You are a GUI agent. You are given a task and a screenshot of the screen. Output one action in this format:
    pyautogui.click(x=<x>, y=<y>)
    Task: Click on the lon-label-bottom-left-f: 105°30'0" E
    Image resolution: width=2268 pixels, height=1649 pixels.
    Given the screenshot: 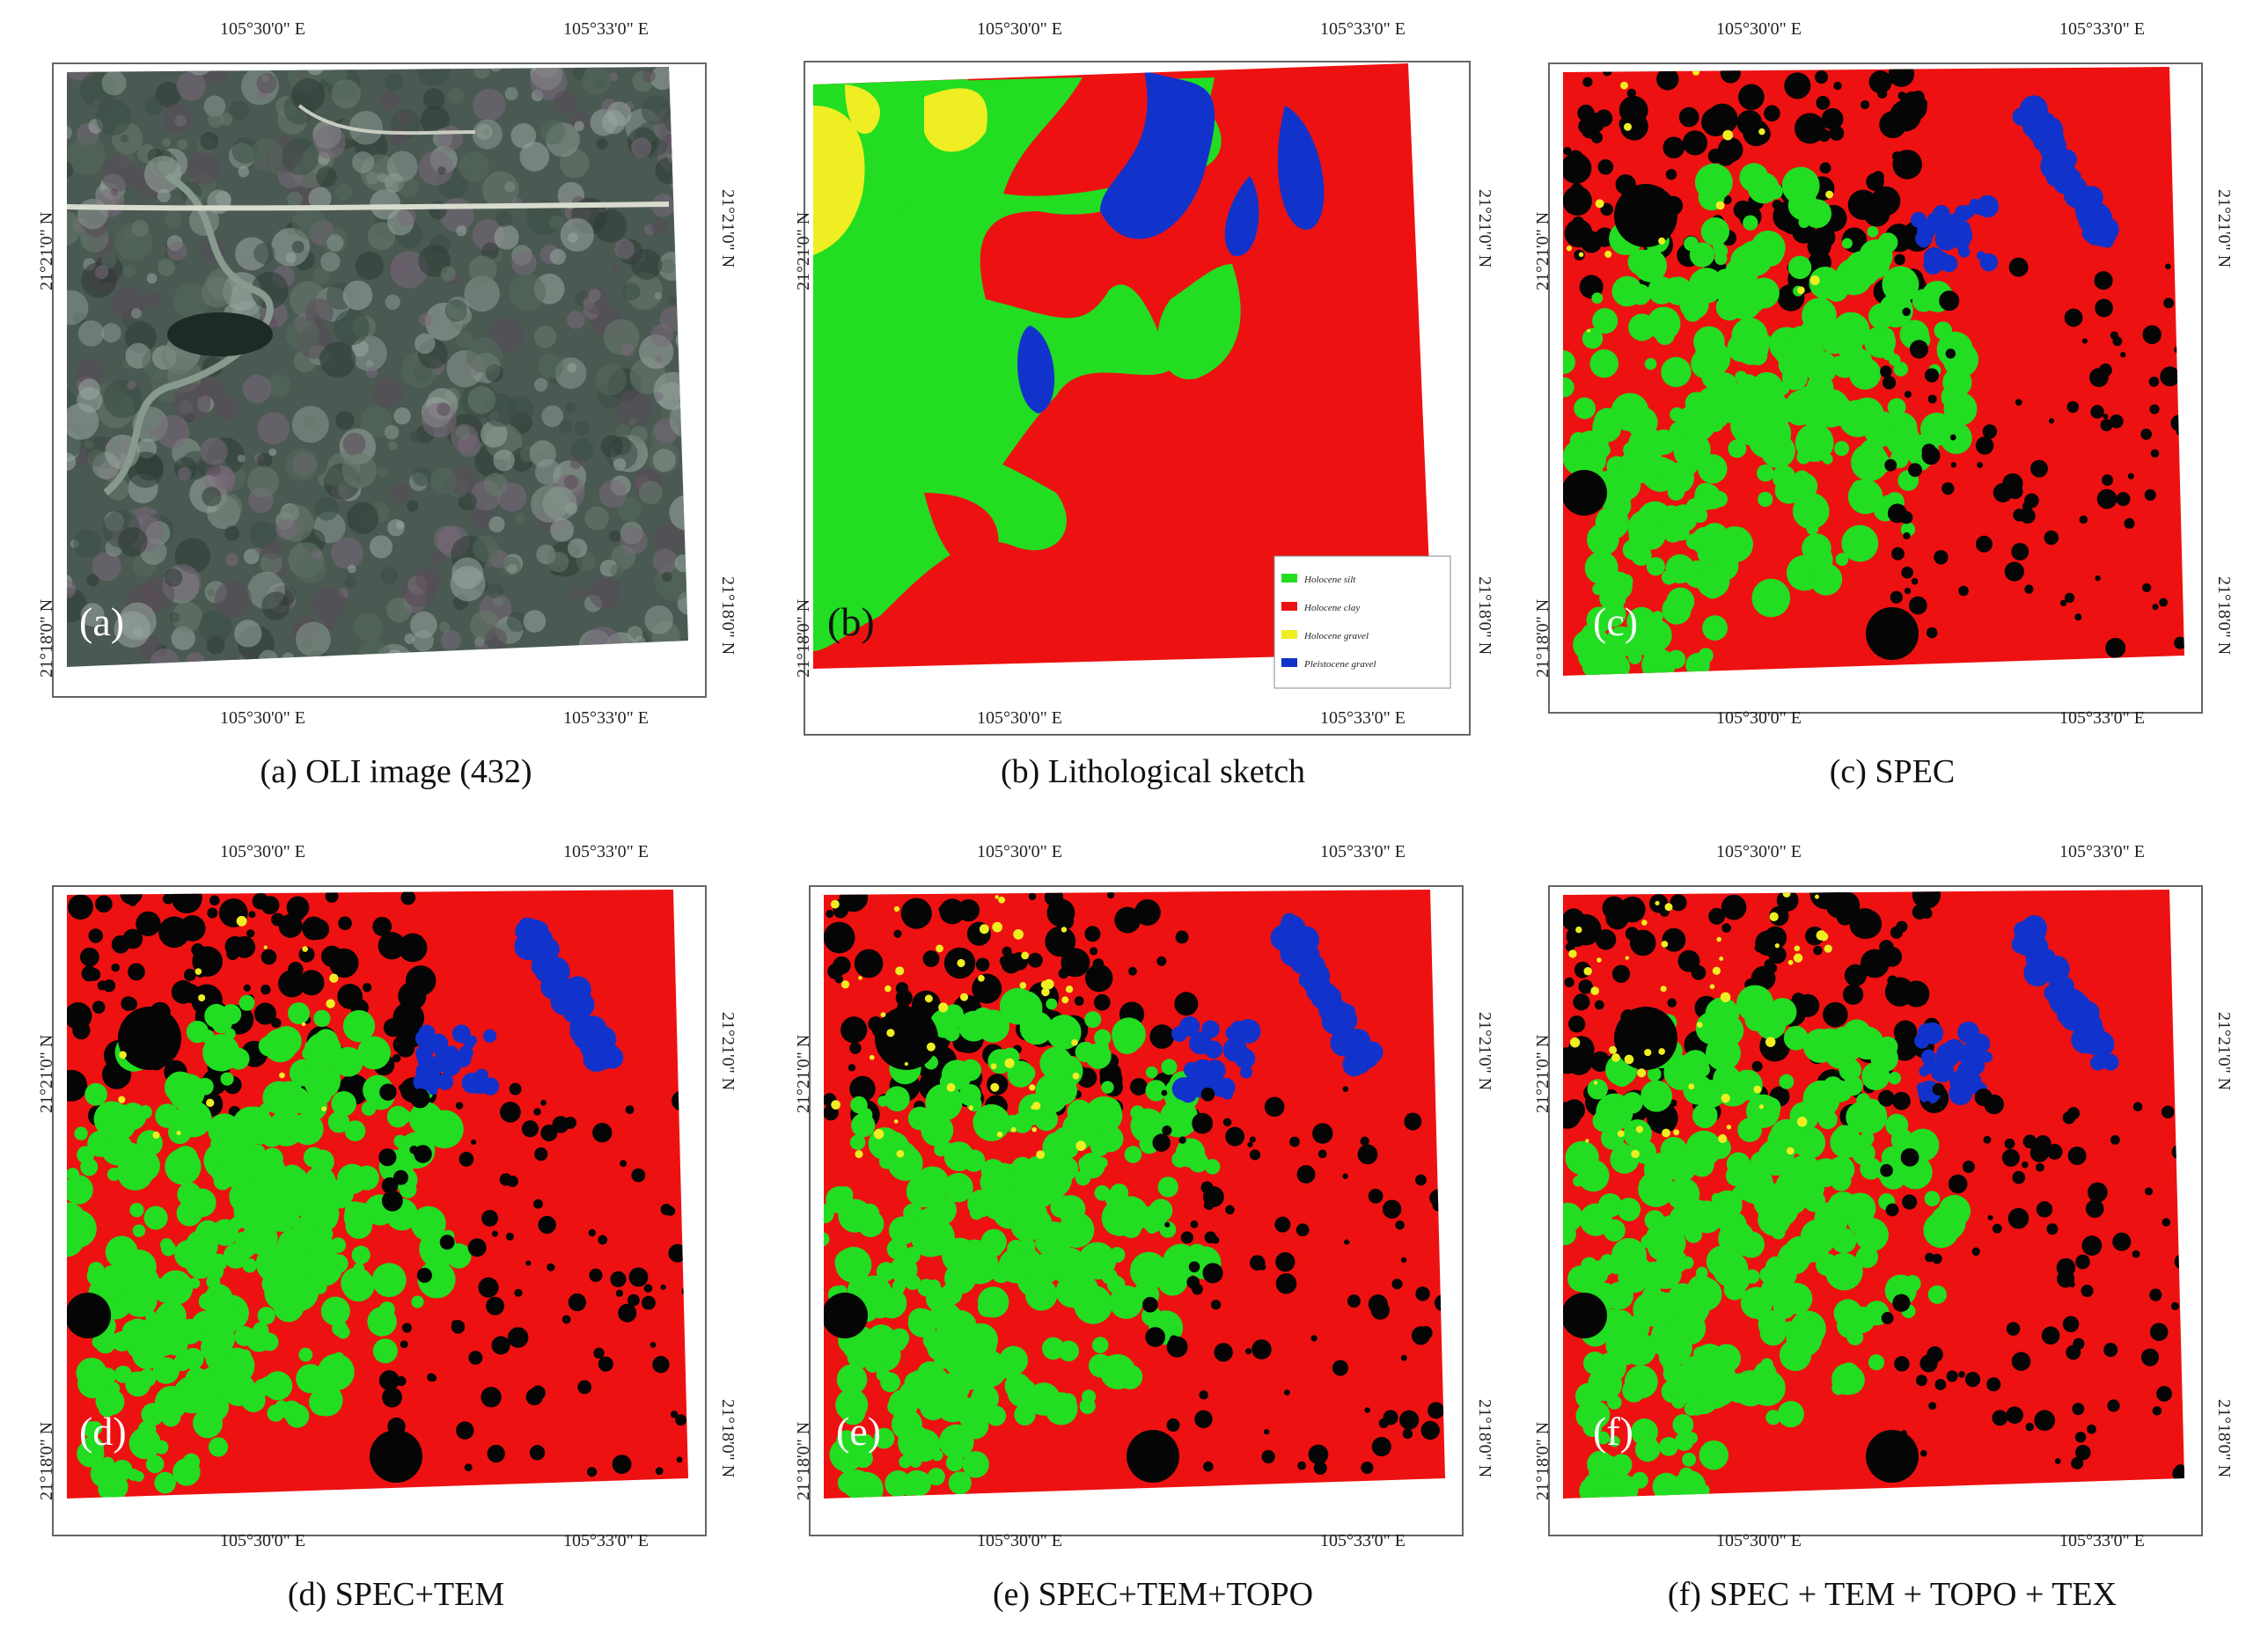 What is the action you would take?
    pyautogui.click(x=1759, y=1540)
    